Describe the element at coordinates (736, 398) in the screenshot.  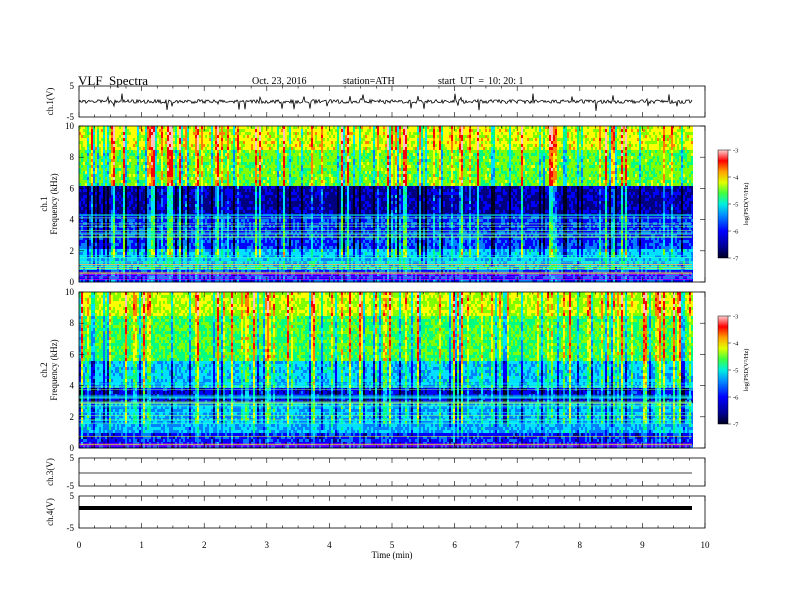
I see `s2-colorbar-tick: -6` at that location.